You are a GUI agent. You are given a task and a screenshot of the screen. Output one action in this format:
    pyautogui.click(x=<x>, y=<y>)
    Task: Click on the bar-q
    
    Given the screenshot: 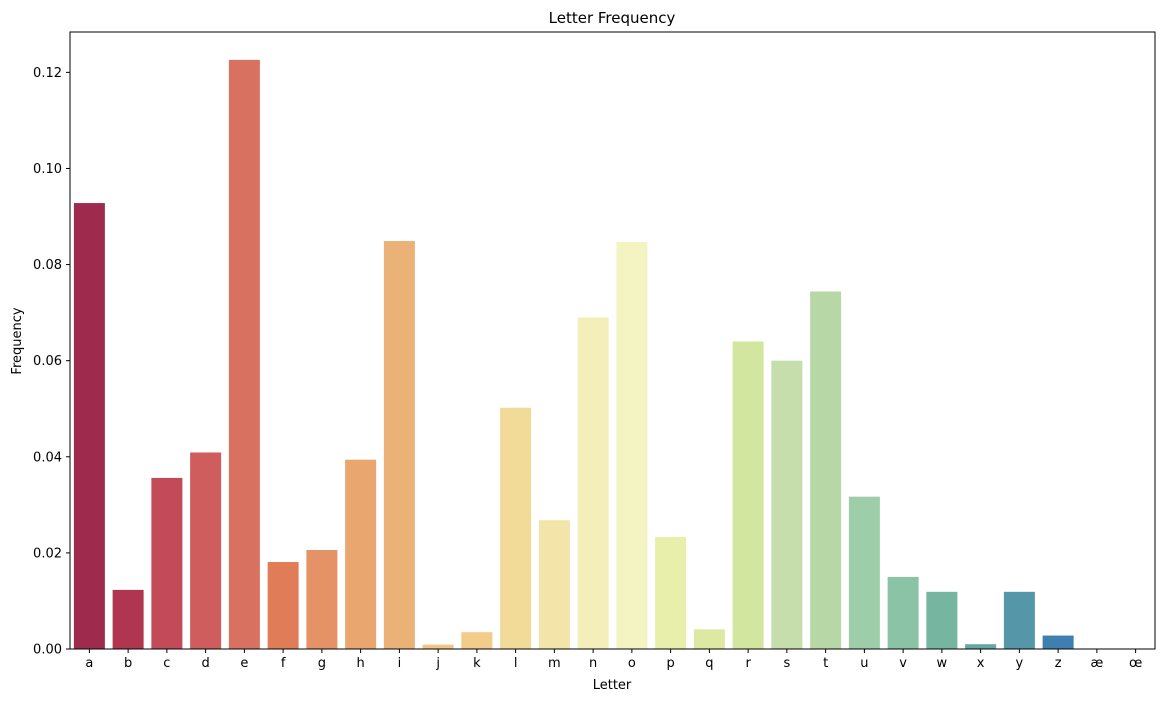 What is the action you would take?
    pyautogui.click(x=709, y=639)
    